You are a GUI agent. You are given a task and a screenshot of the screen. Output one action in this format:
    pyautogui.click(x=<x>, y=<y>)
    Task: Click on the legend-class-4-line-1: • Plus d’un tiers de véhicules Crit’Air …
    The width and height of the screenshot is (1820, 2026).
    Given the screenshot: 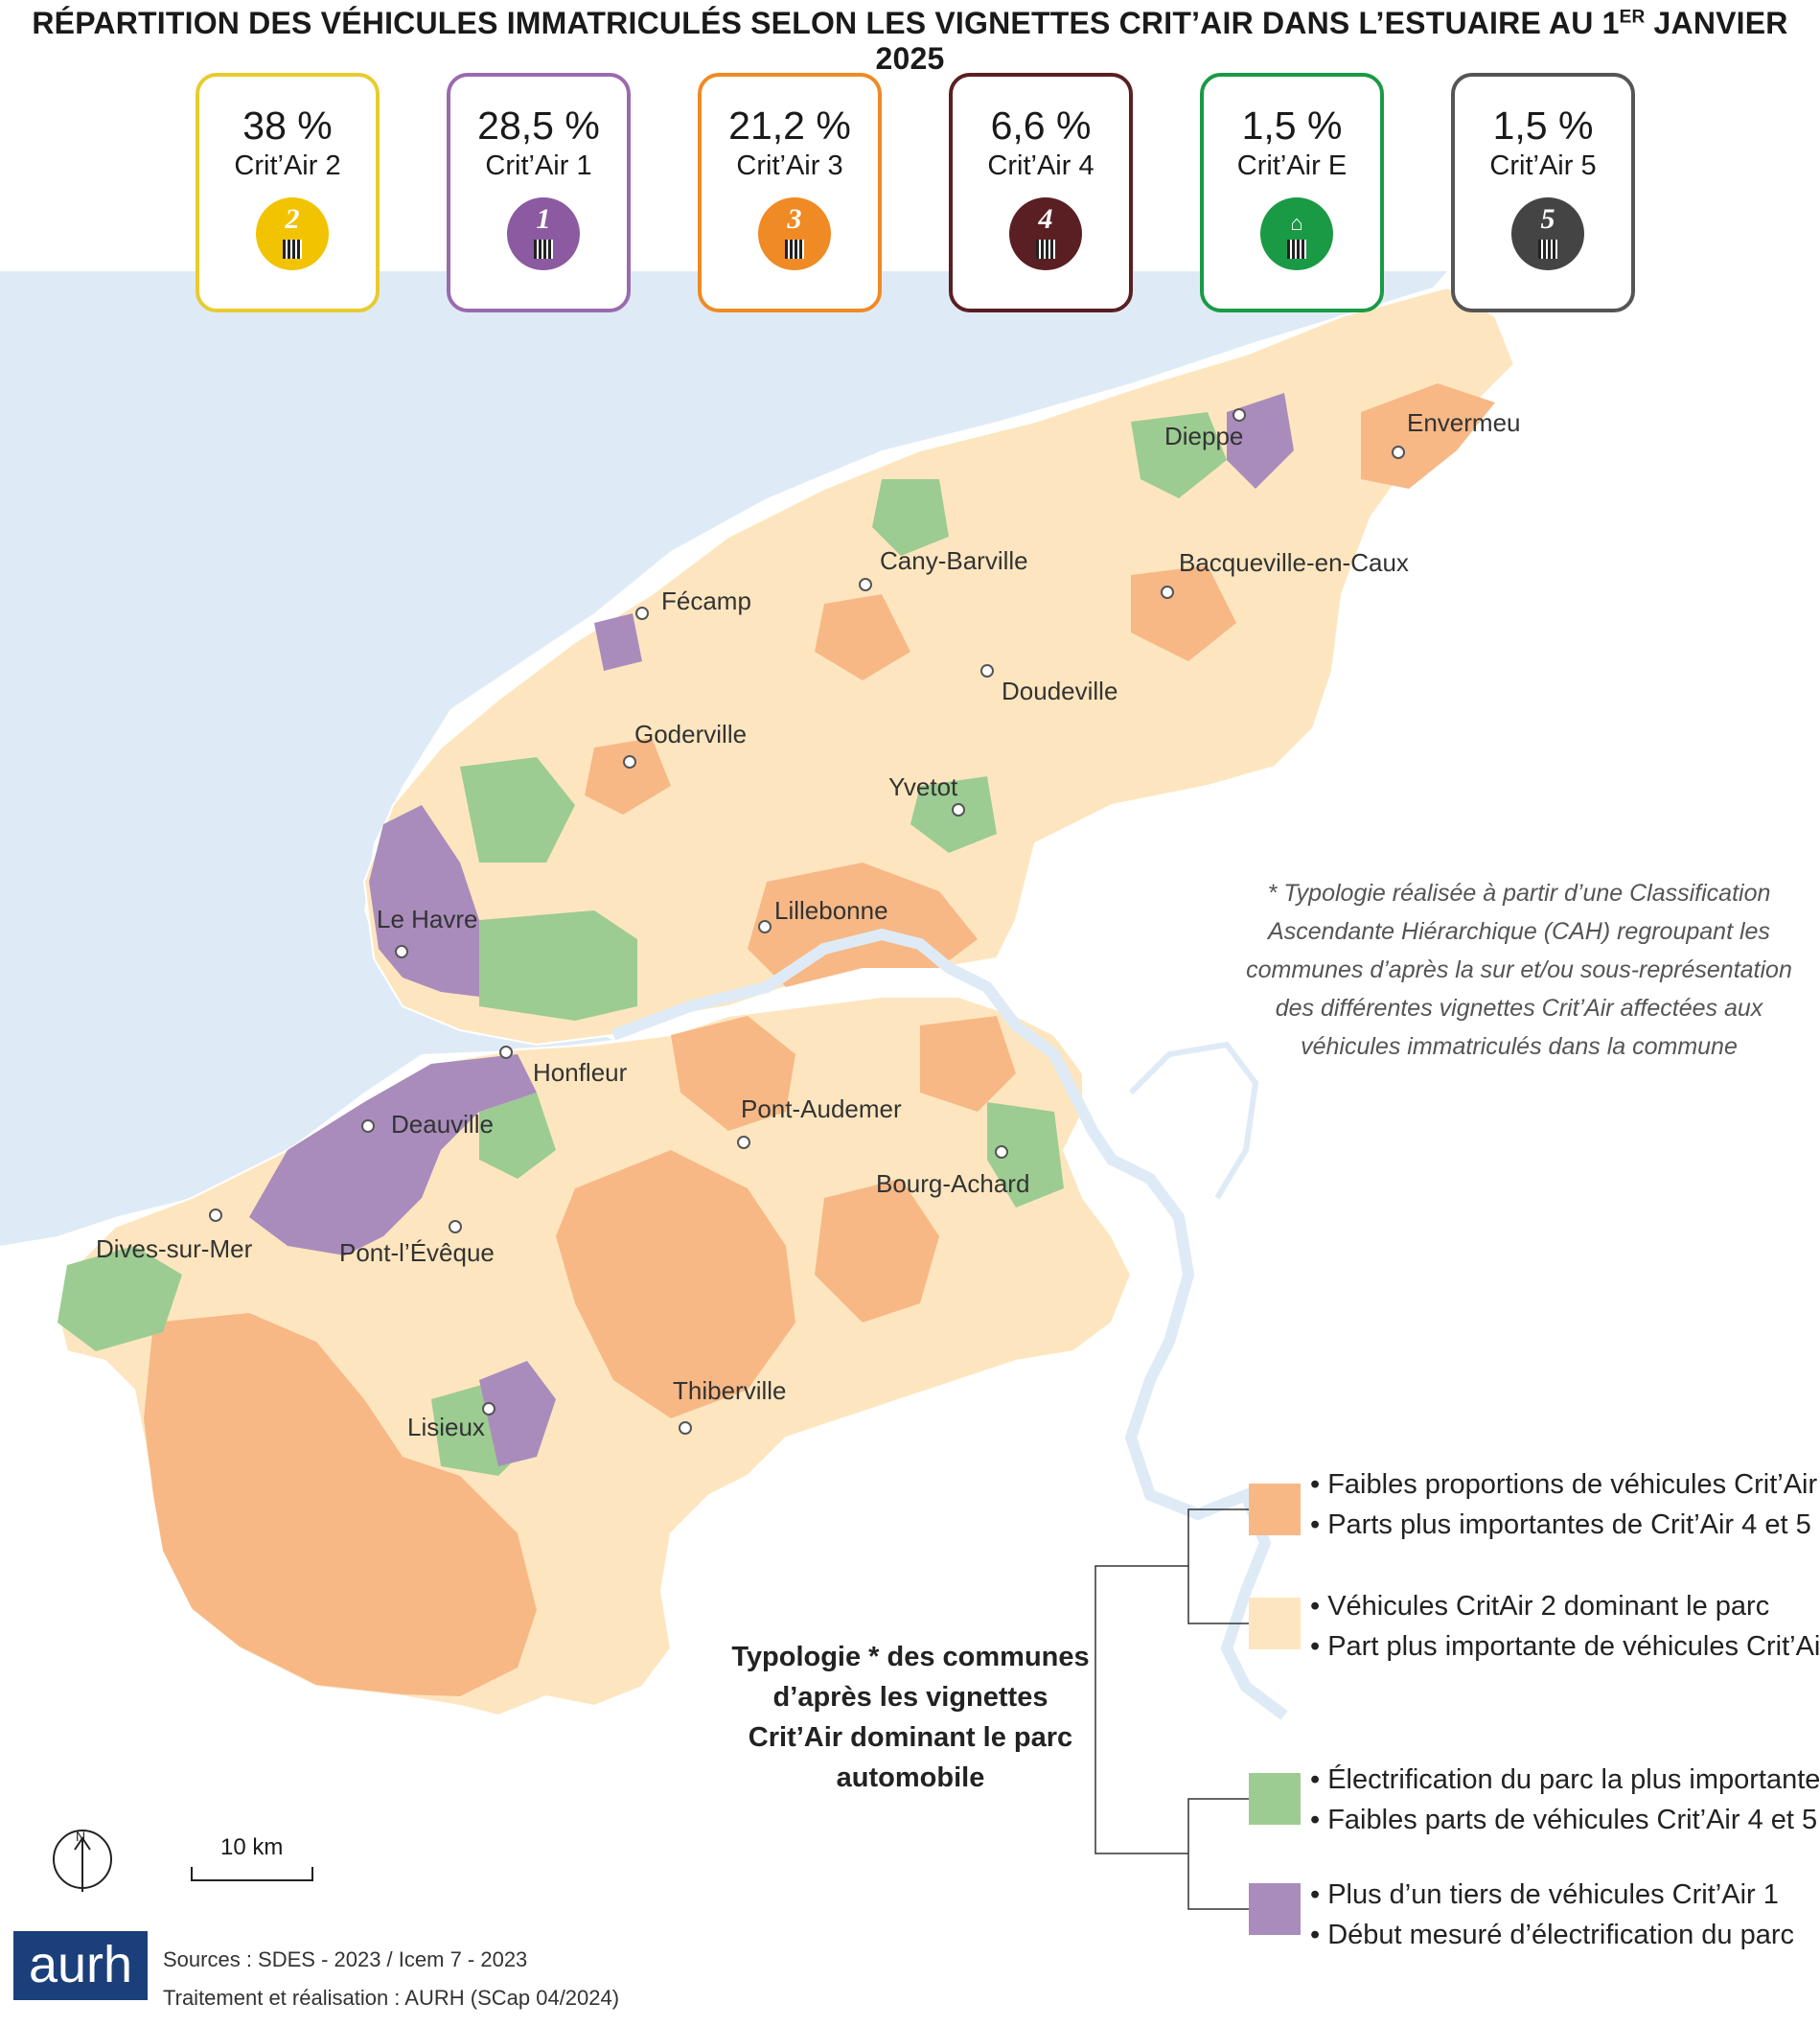 What is the action you would take?
    pyautogui.click(x=1544, y=1894)
    